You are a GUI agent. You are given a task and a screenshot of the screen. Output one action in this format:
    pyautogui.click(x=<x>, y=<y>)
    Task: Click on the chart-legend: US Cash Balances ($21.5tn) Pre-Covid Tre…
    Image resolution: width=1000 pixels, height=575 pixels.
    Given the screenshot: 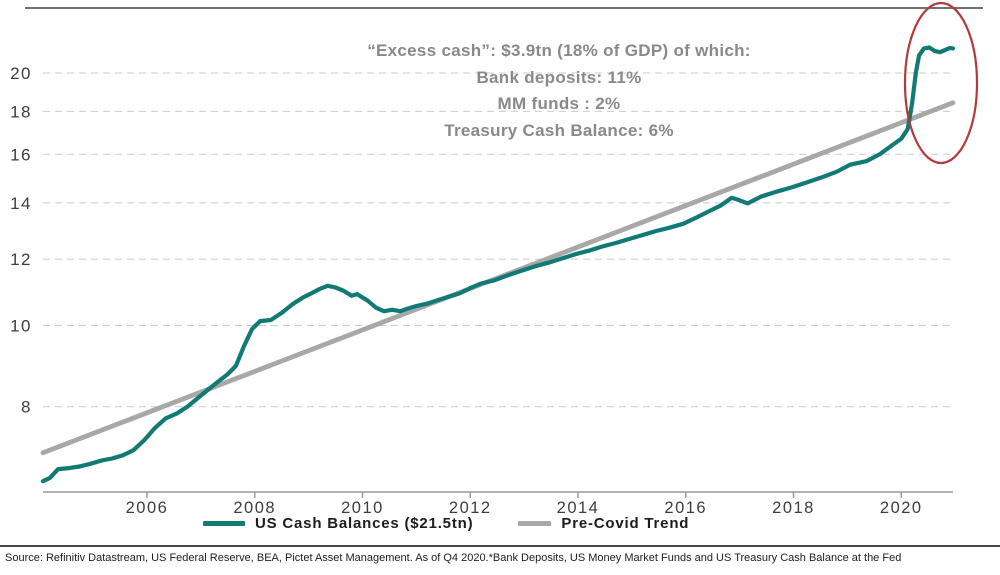 What is the action you would take?
    pyautogui.click(x=446, y=523)
    